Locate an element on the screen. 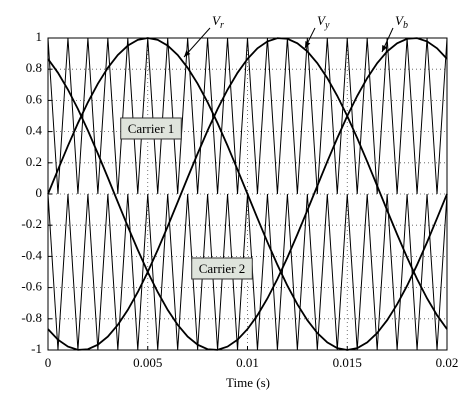 This screenshot has height=412, width=474. y-tick-label: -0.8 is located at coordinates (31, 317).